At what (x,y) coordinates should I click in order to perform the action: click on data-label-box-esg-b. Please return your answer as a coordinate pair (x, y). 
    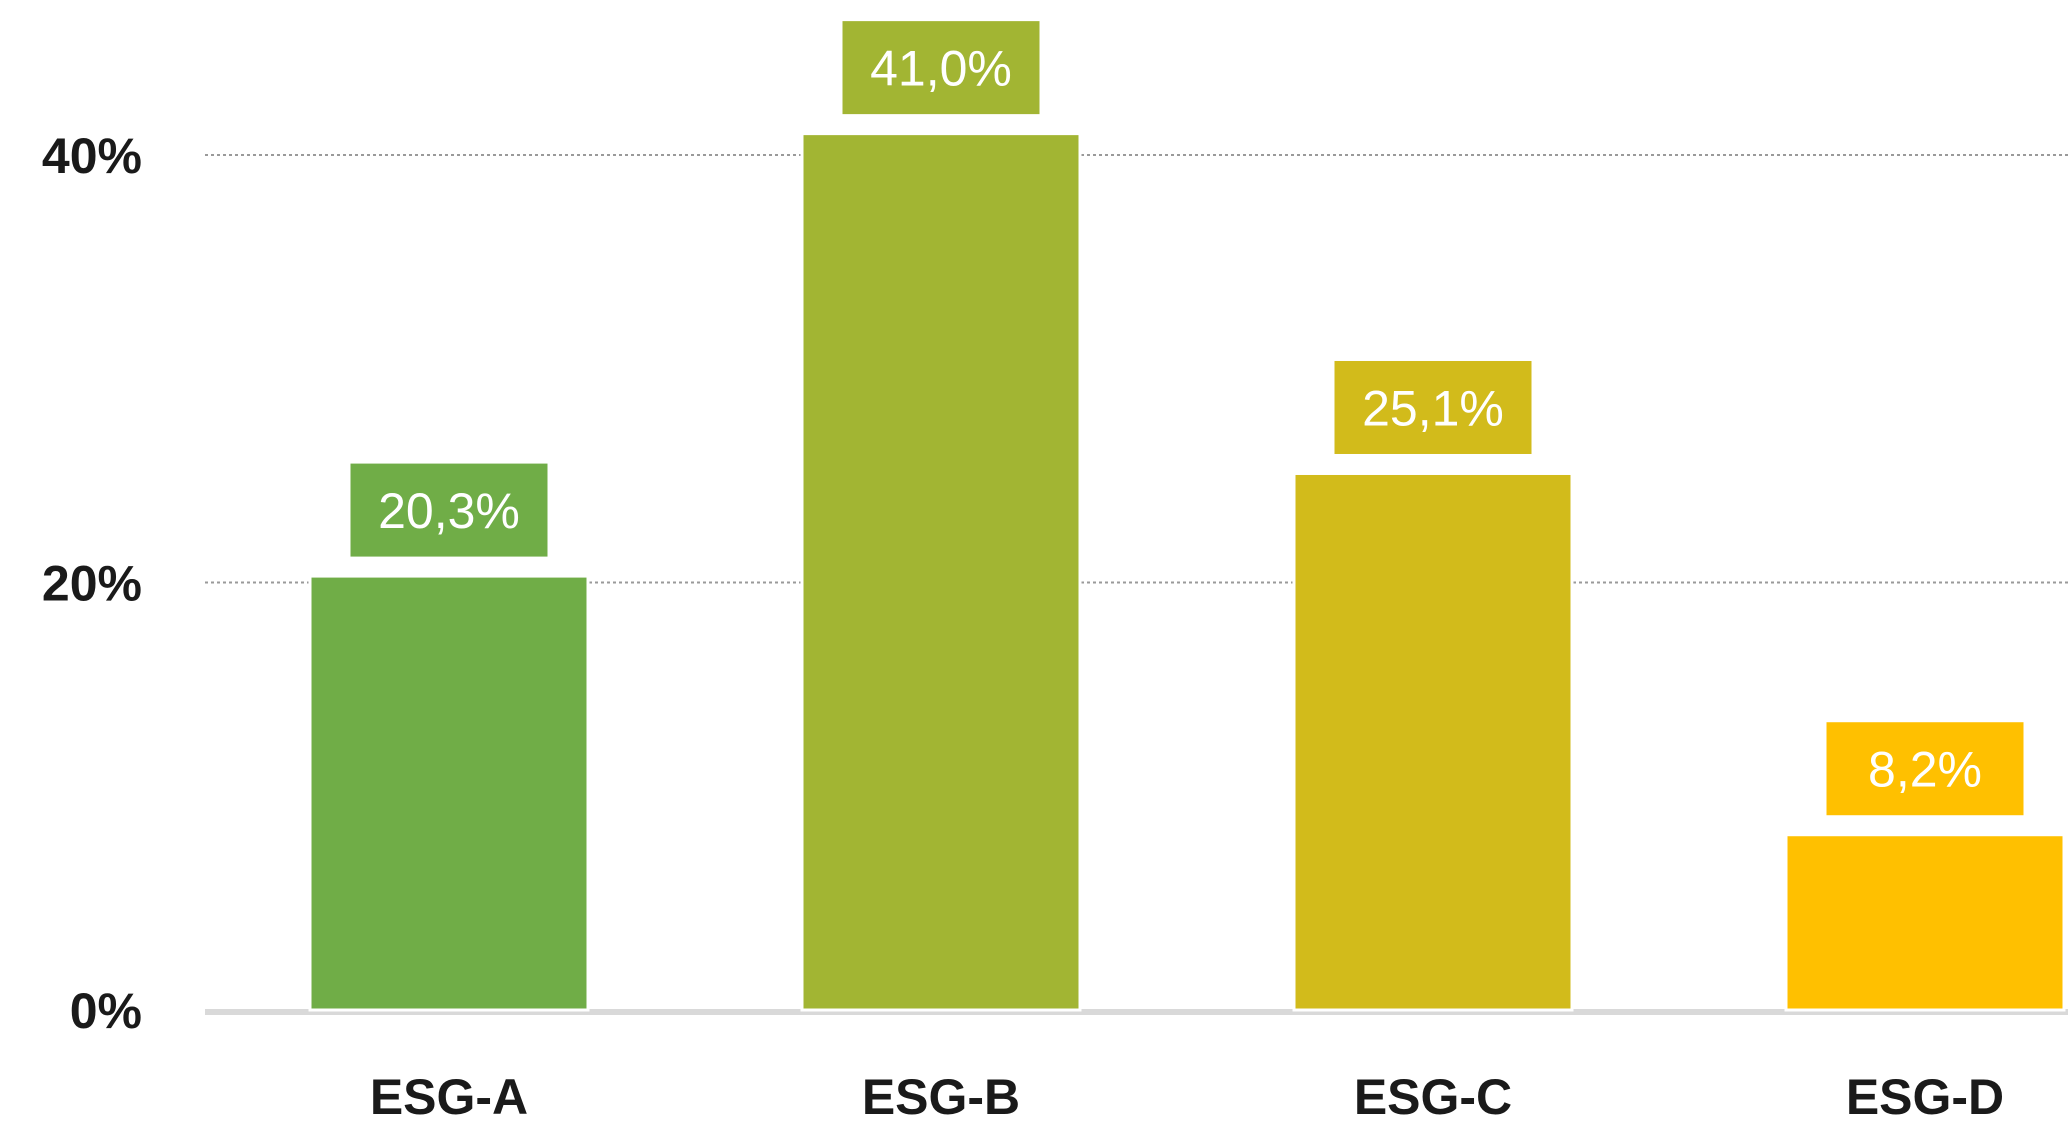
    Looking at the image, I should click on (941, 68).